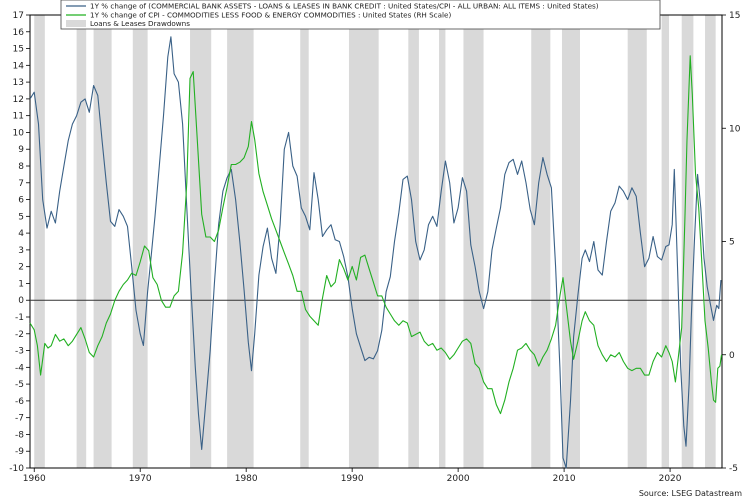 The image size is (750, 500). I want to click on left-tick-label: 13, so click(18, 83).